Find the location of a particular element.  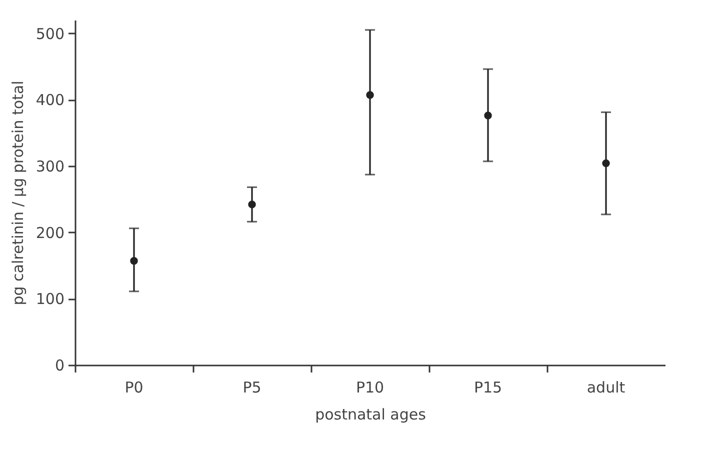

y-axis-title: pg calretinin / µg protein total is located at coordinates (17, 193).